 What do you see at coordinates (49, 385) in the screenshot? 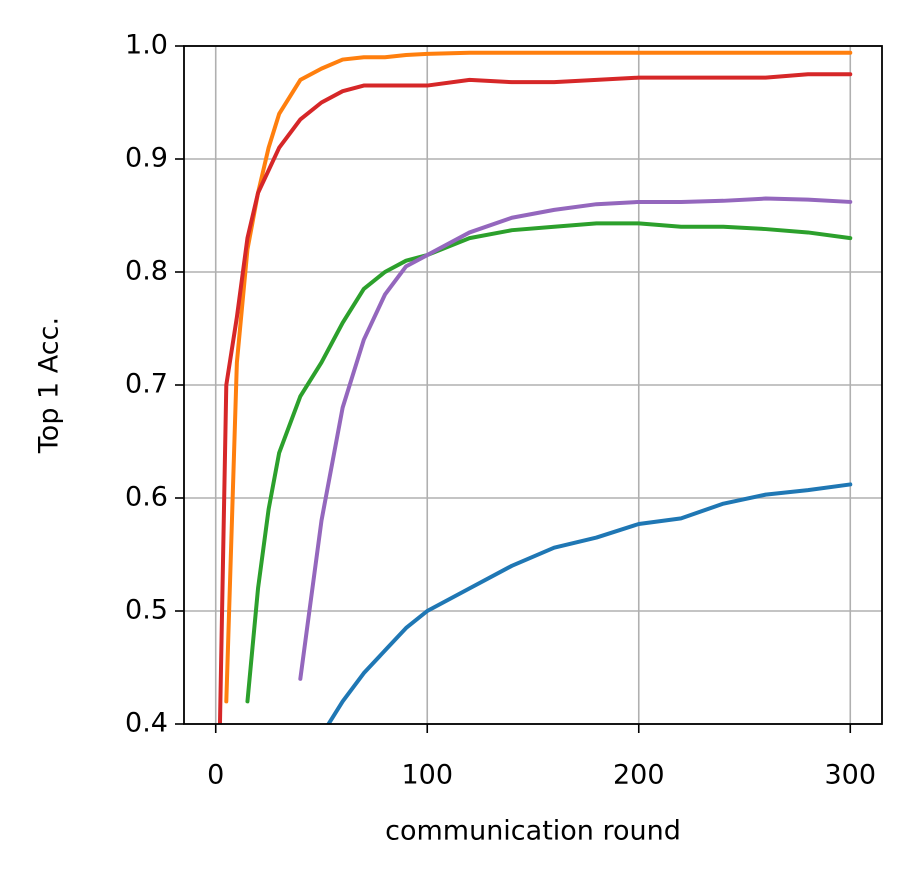
I see `y-axis-label: Top 1 Acc.` at bounding box center [49, 385].